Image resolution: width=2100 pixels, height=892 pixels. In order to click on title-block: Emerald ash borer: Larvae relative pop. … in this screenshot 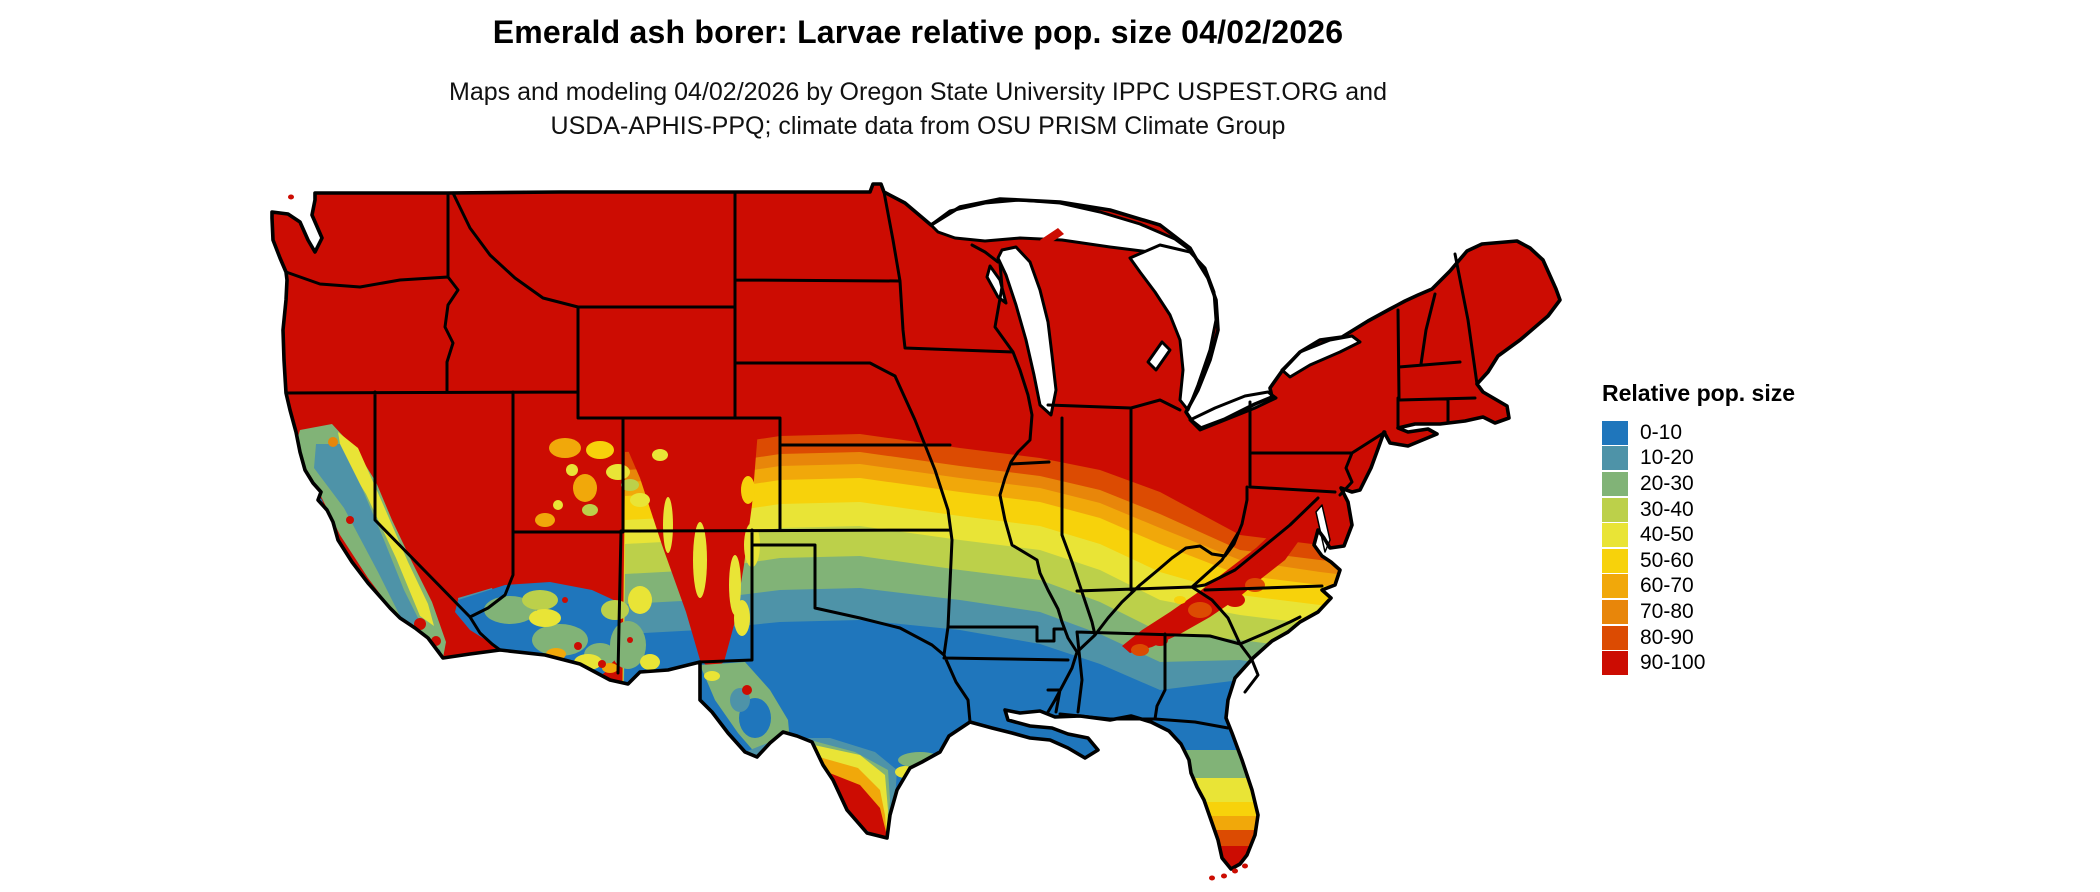, I will do `click(918, 78)`.